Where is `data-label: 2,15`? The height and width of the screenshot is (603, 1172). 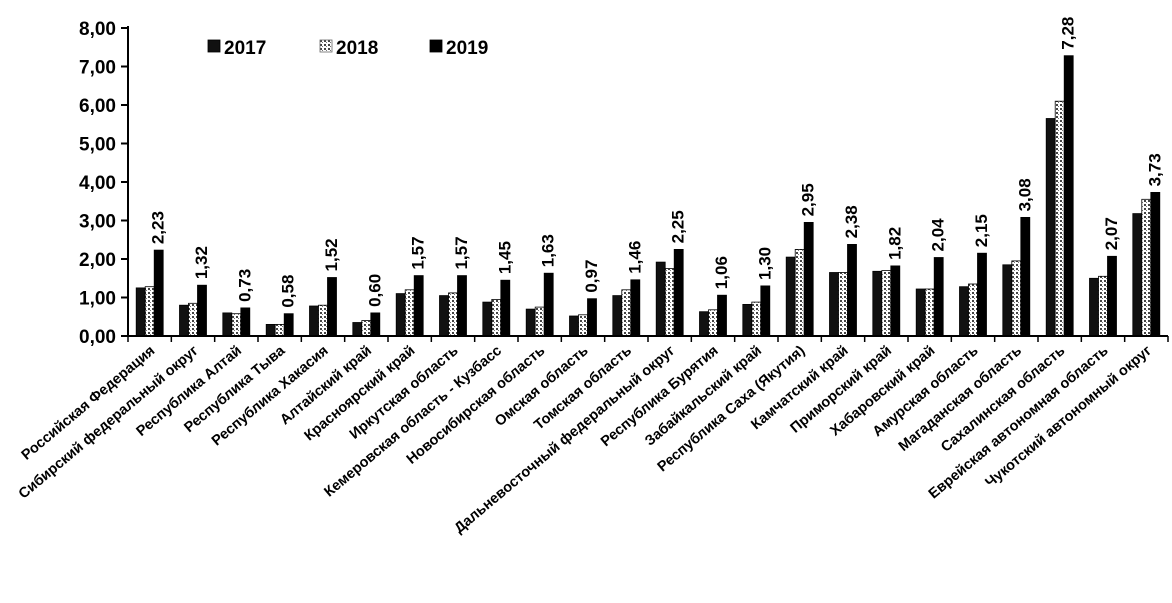 data-label: 2,15 is located at coordinates (981, 230).